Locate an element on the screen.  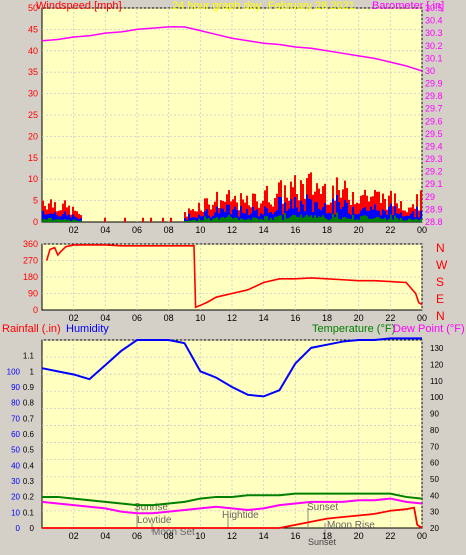
wind-y-tick-label: 20 is located at coordinates (33, 136).